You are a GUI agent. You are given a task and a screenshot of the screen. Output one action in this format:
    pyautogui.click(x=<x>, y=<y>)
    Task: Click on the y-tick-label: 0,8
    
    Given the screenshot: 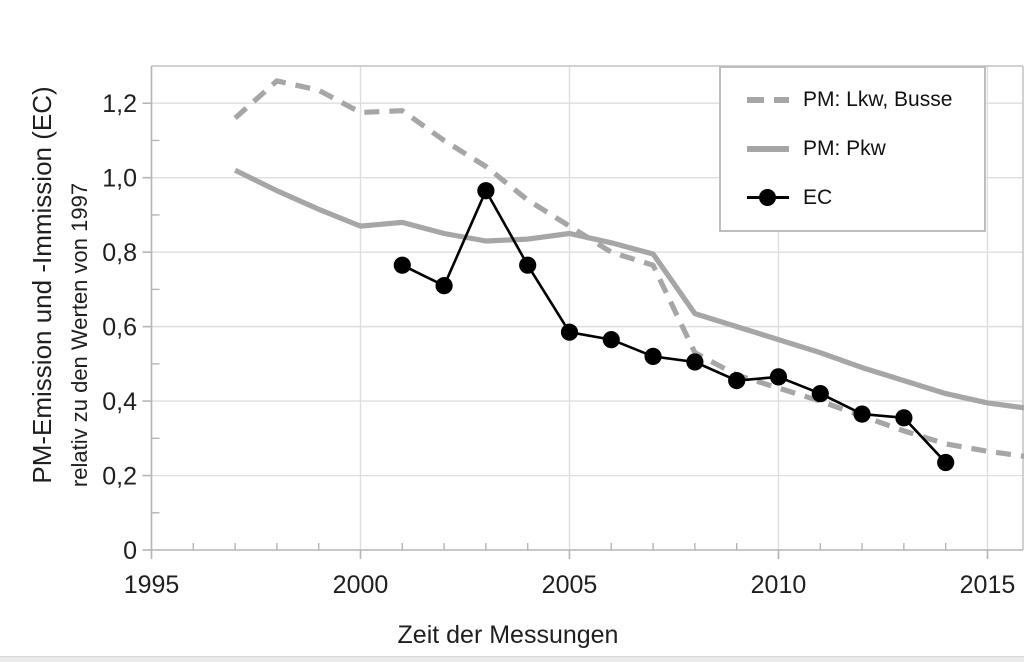 What is the action you would take?
    pyautogui.click(x=119, y=253)
    